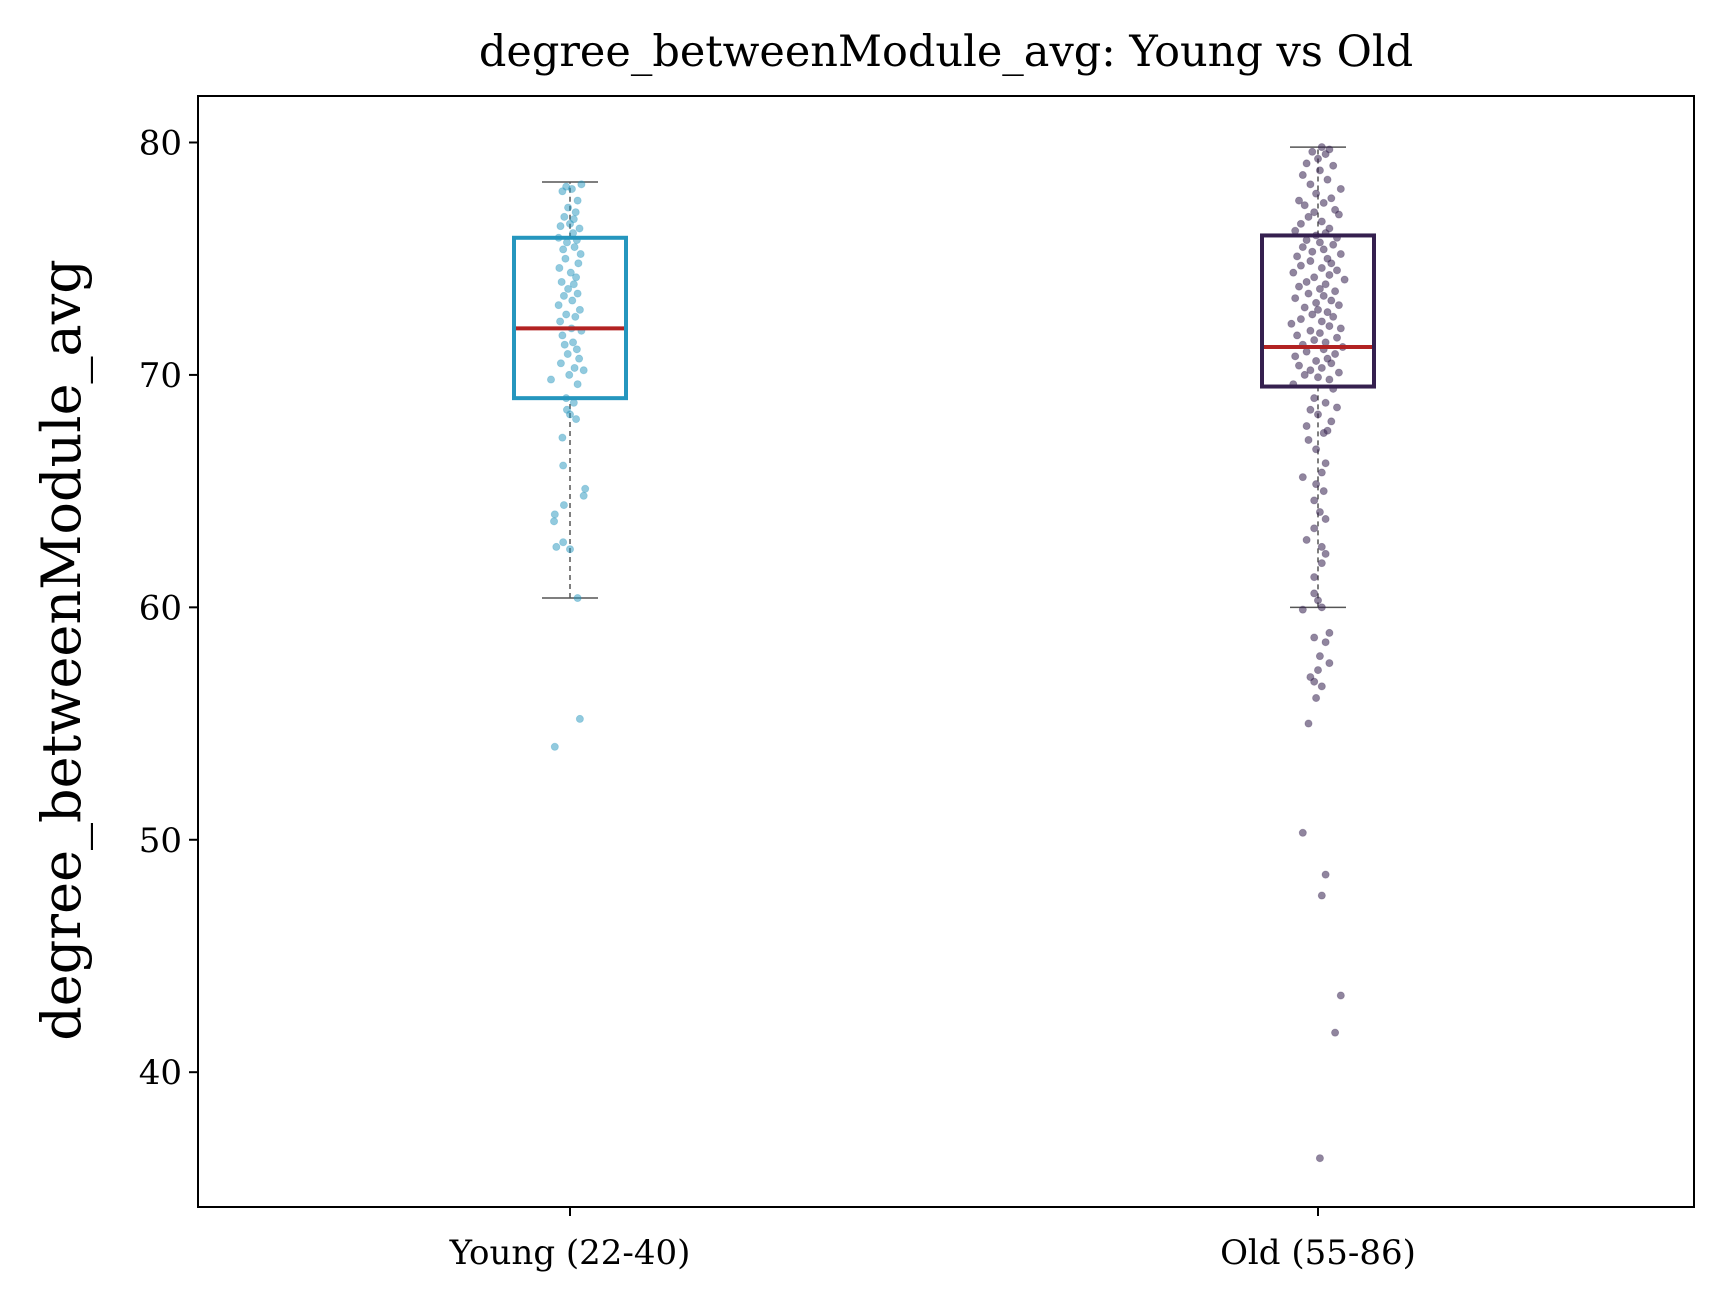  What do you see at coordinates (160, 376) in the screenshot?
I see `y-tick-label: 70` at bounding box center [160, 376].